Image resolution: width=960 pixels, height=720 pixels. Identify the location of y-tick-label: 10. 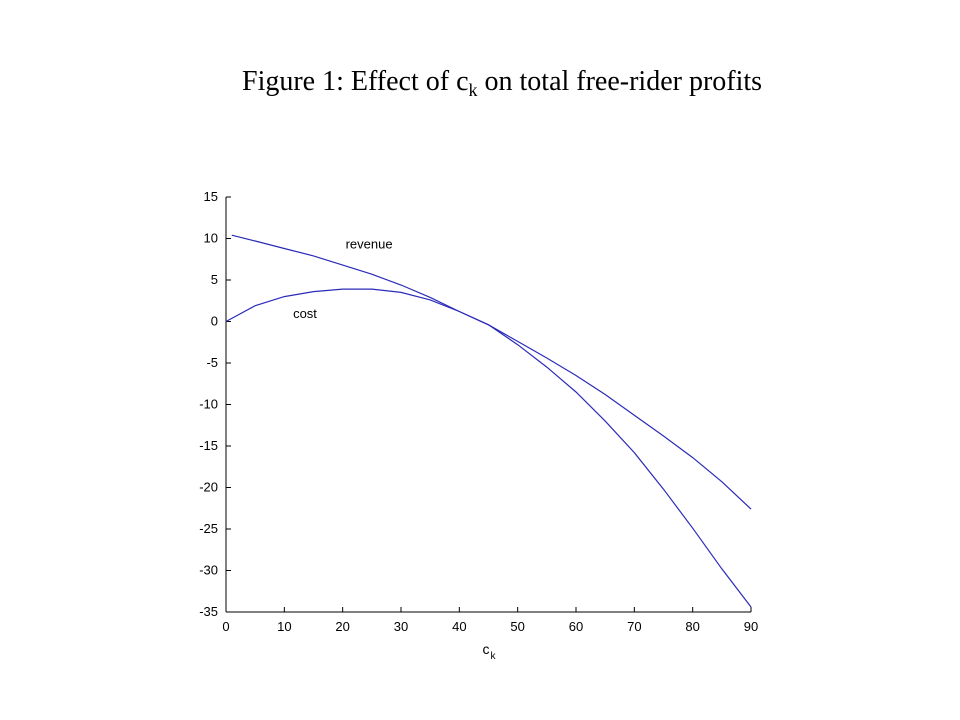
(211, 238).